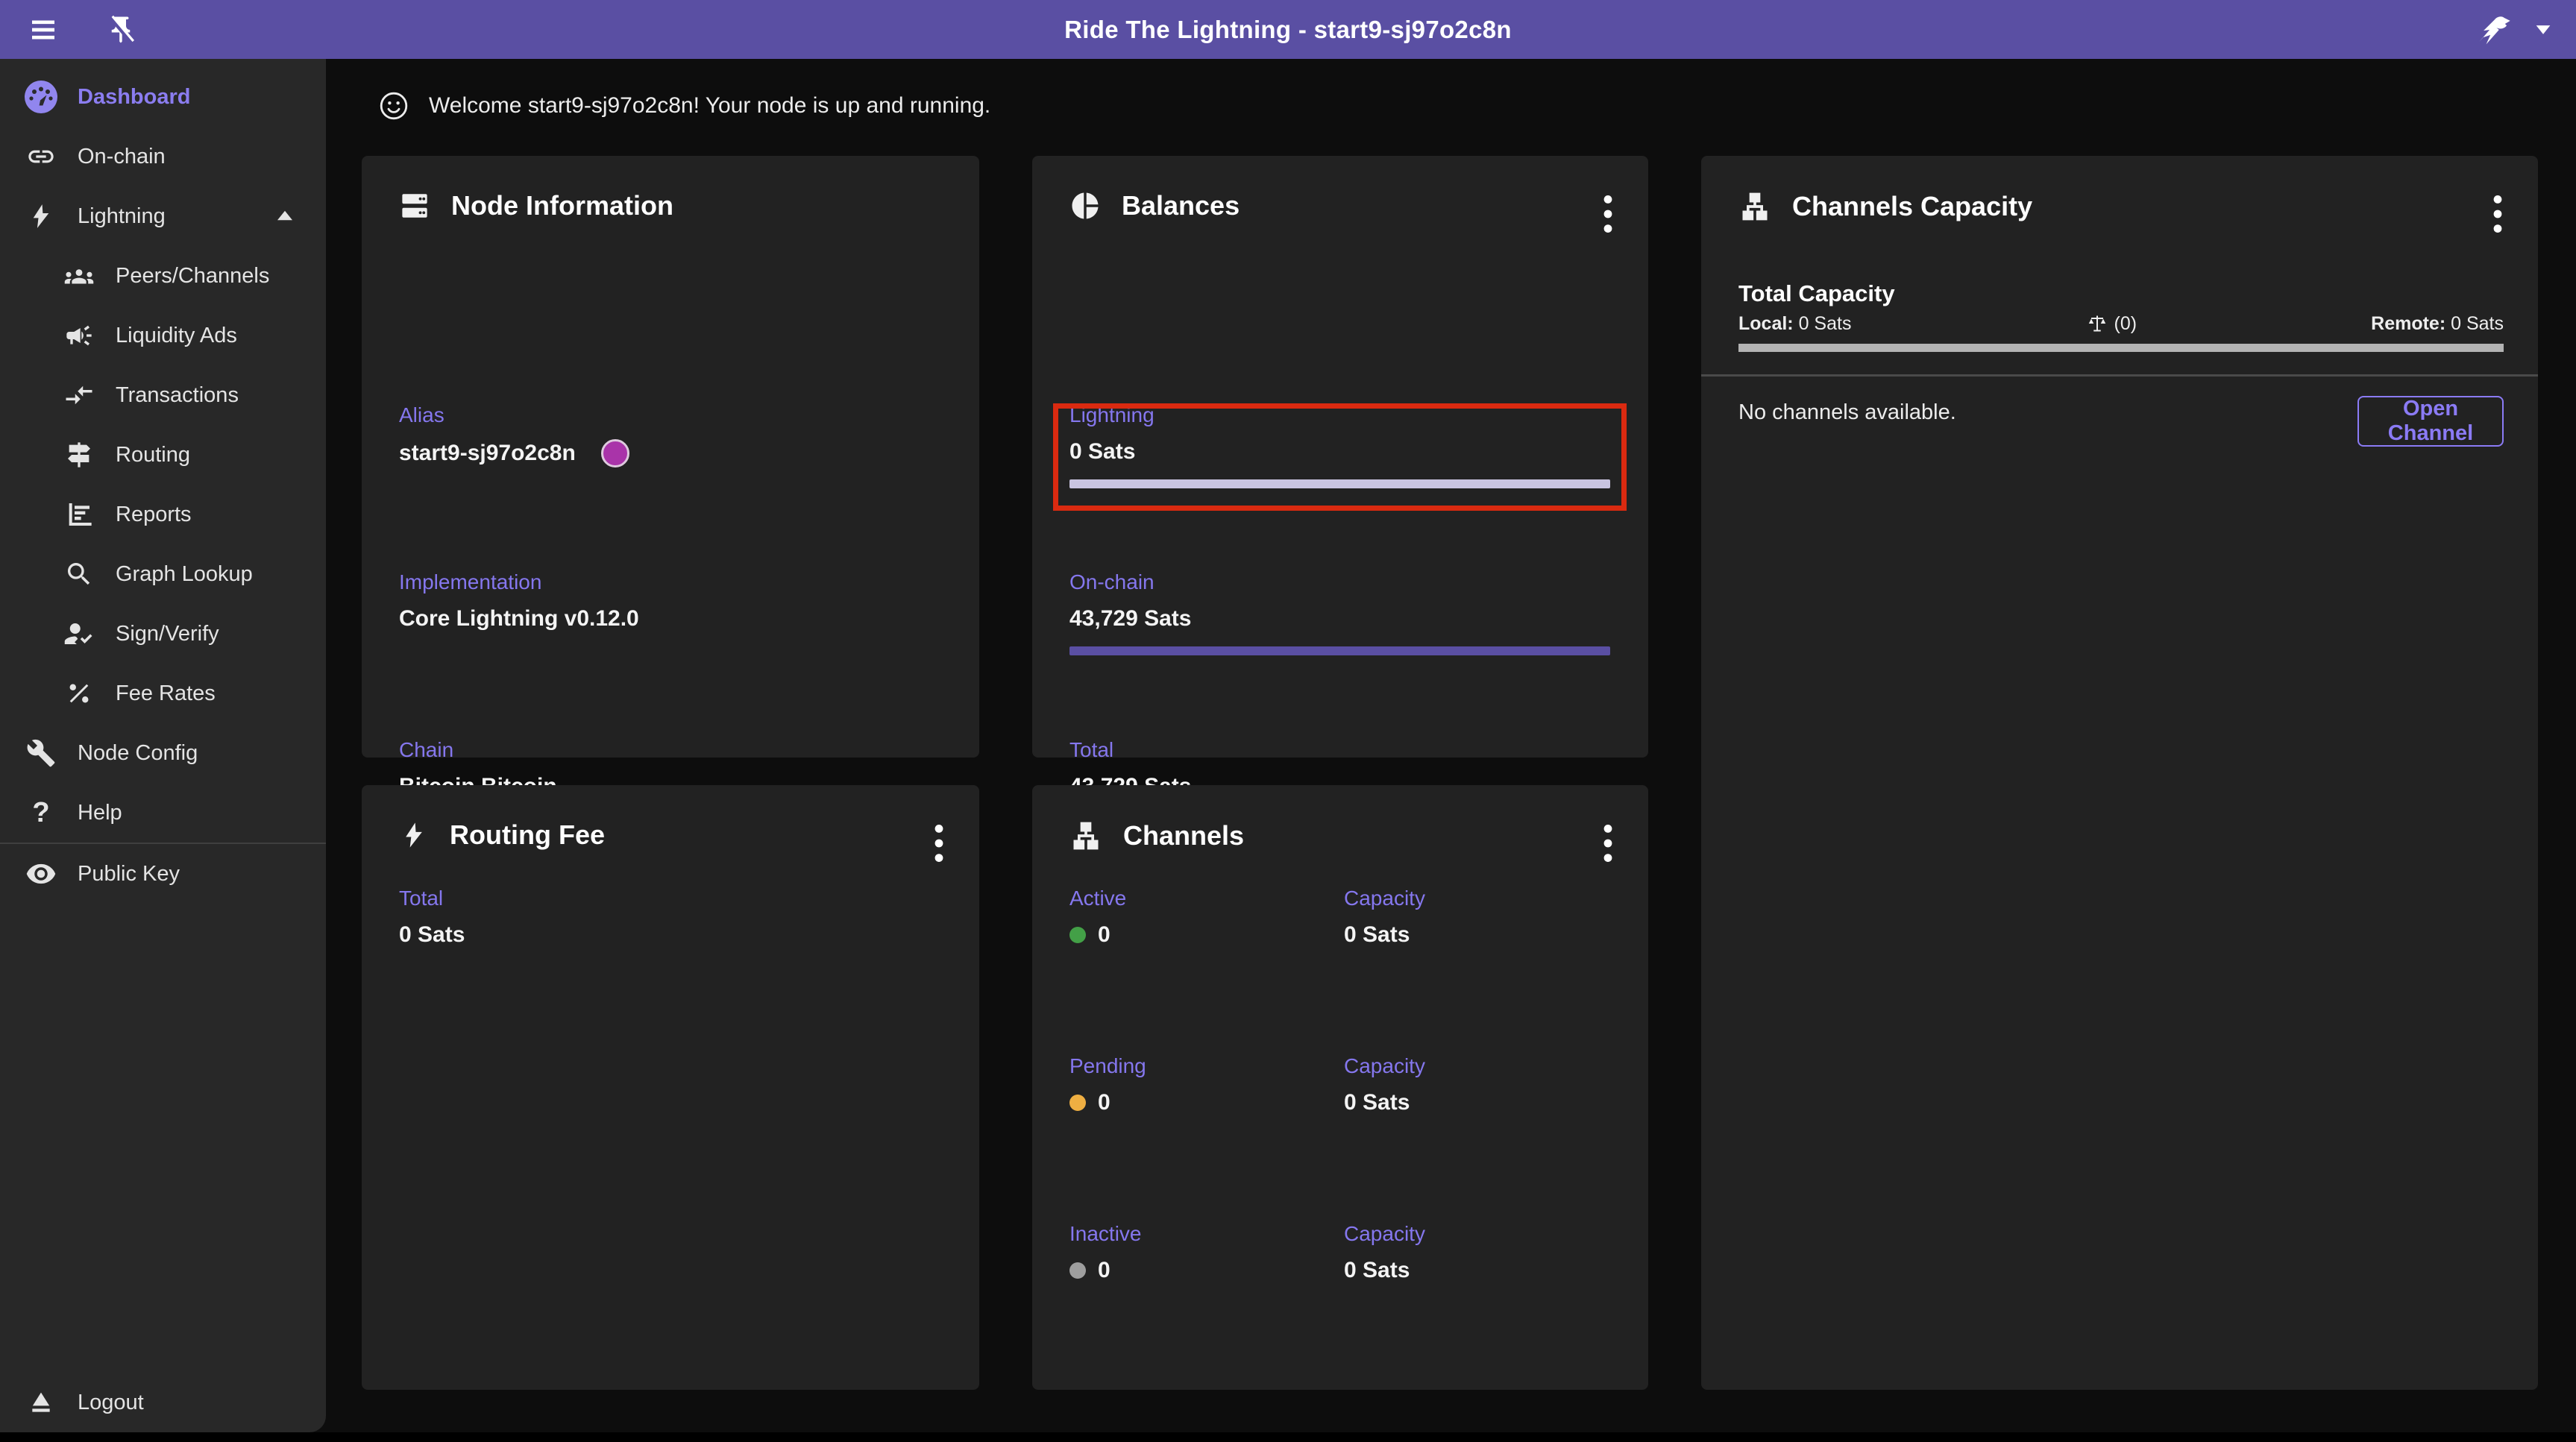 This screenshot has width=2576, height=1442. What do you see at coordinates (1112, 415) in the screenshot?
I see `lightning-balance-label: Lightning` at bounding box center [1112, 415].